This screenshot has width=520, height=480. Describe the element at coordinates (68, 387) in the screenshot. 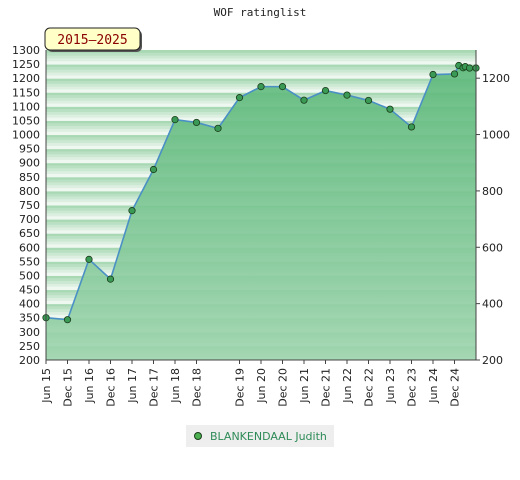

I see `x-tick-label: Dec 15` at that location.